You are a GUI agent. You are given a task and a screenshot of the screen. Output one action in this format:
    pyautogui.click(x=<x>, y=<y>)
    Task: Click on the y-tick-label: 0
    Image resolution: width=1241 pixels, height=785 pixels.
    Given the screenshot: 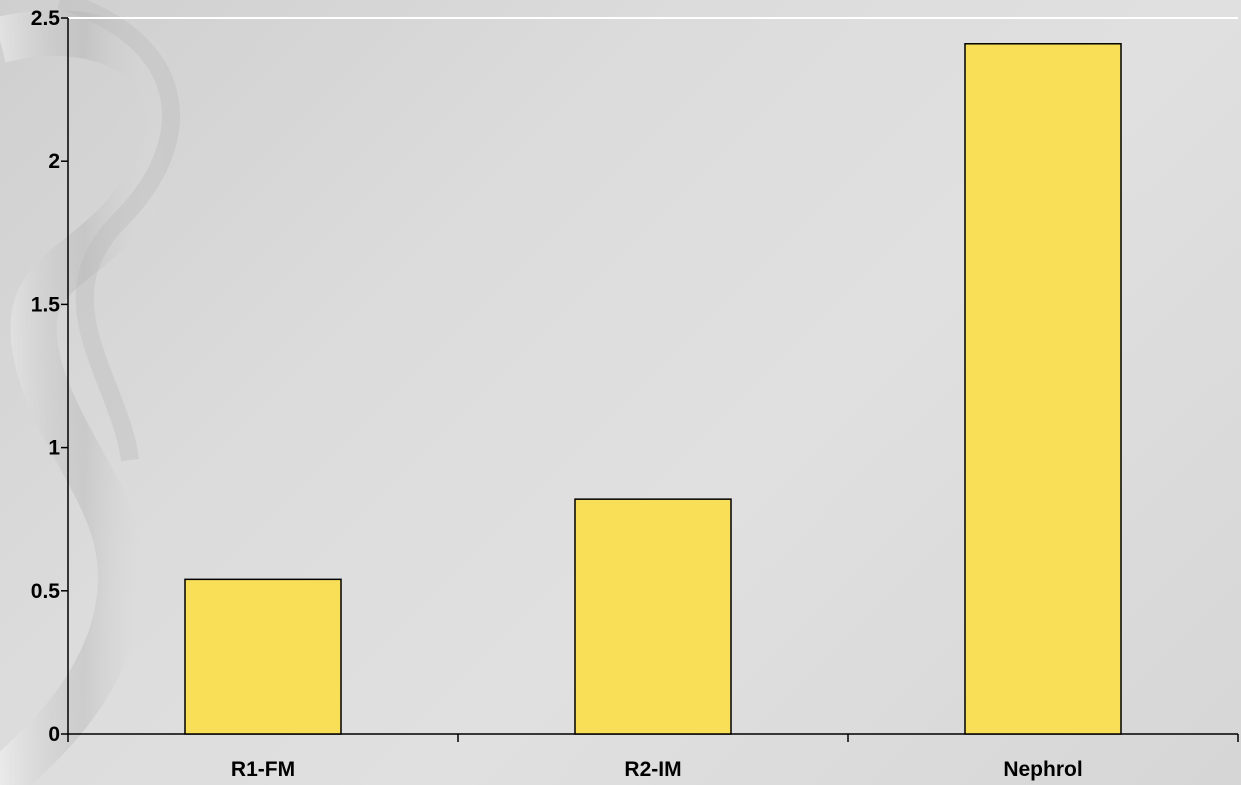 What is the action you would take?
    pyautogui.click(x=54, y=734)
    